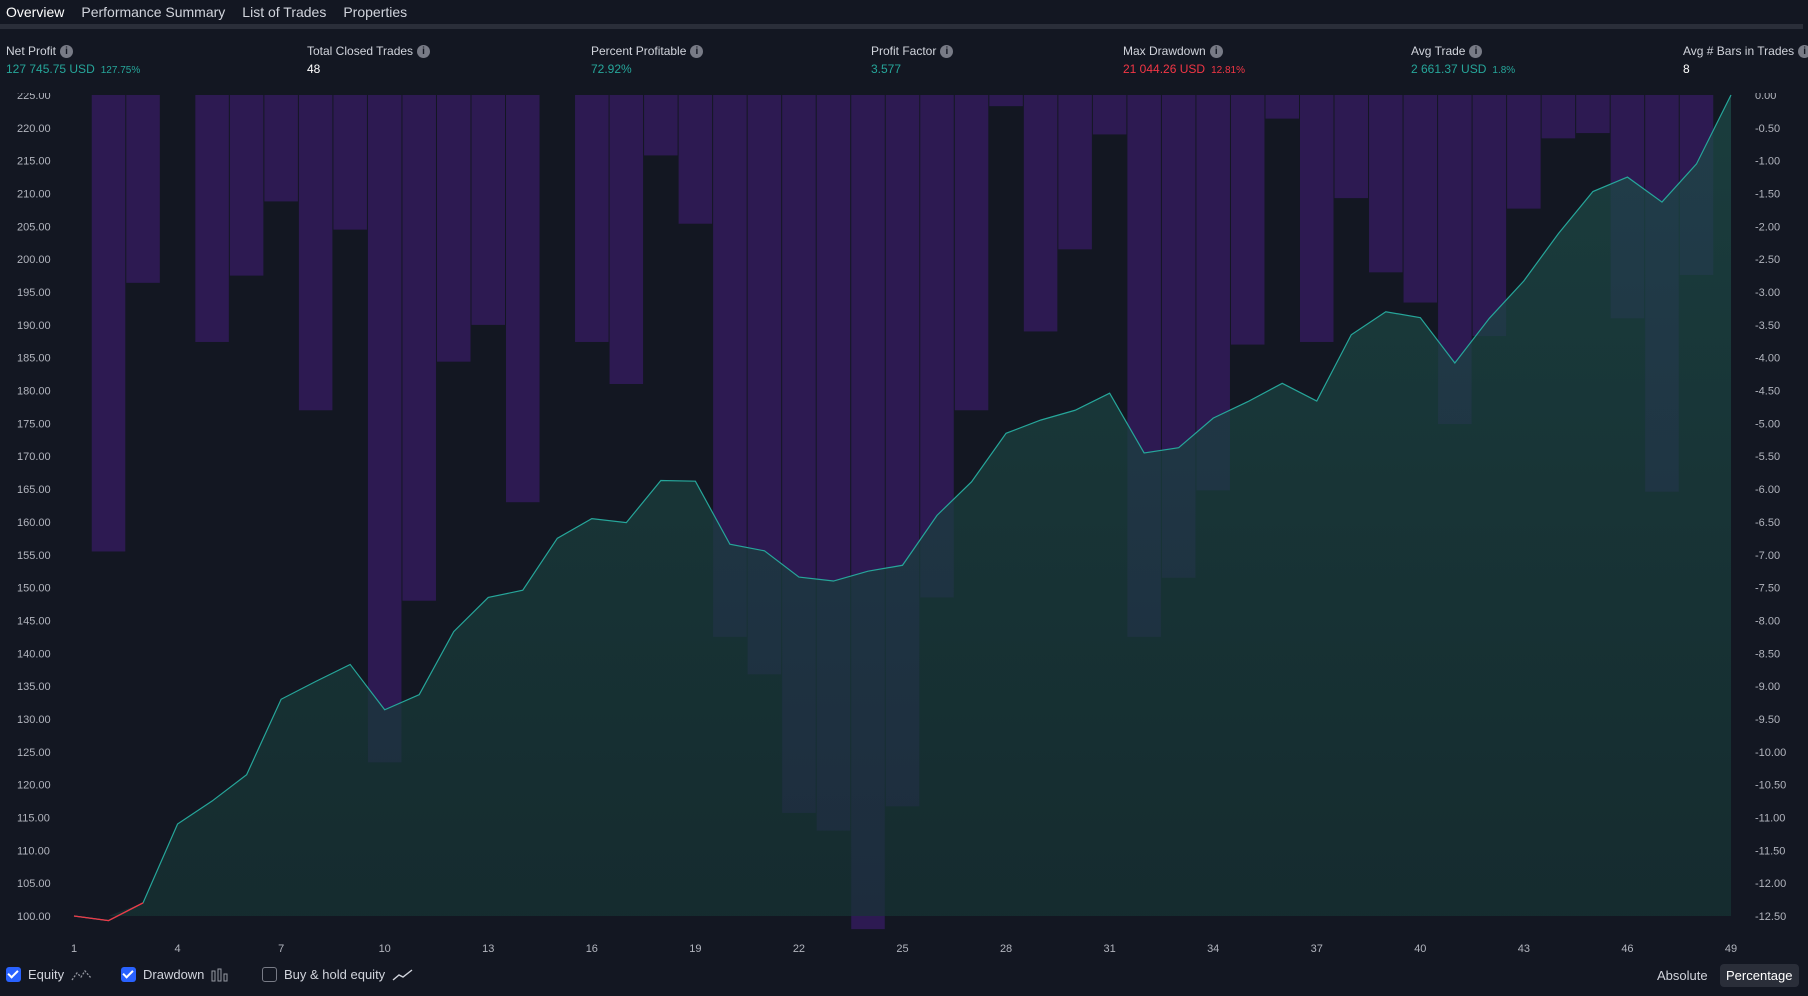  Describe the element at coordinates (1504, 70) in the screenshot. I see `metric-percent: 1.8%` at that location.